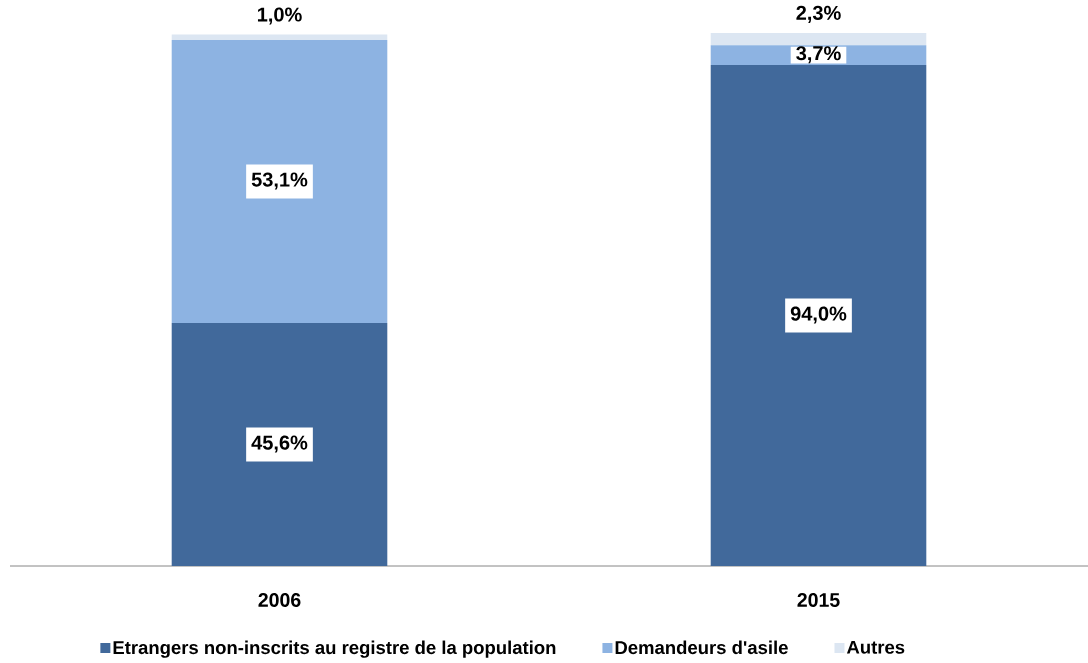 The width and height of the screenshot is (1088, 663). Describe the element at coordinates (818, 14) in the screenshot. I see `data-label: 2,3%` at that location.